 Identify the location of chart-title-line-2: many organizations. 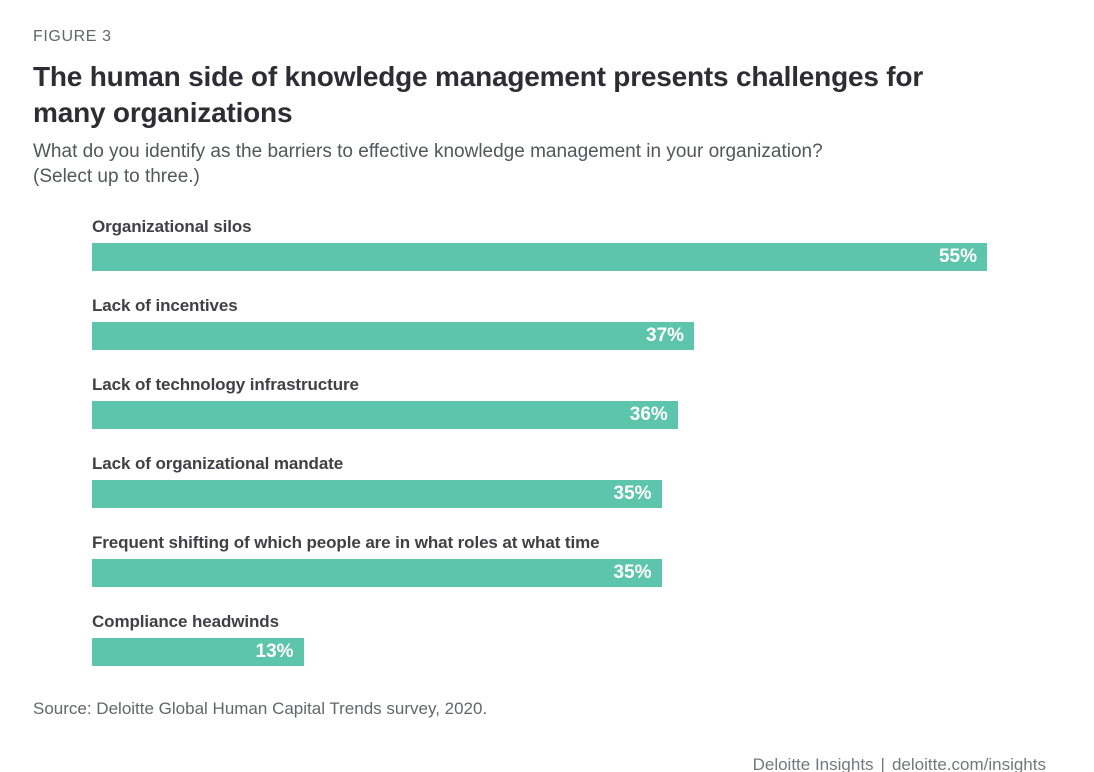
(163, 112).